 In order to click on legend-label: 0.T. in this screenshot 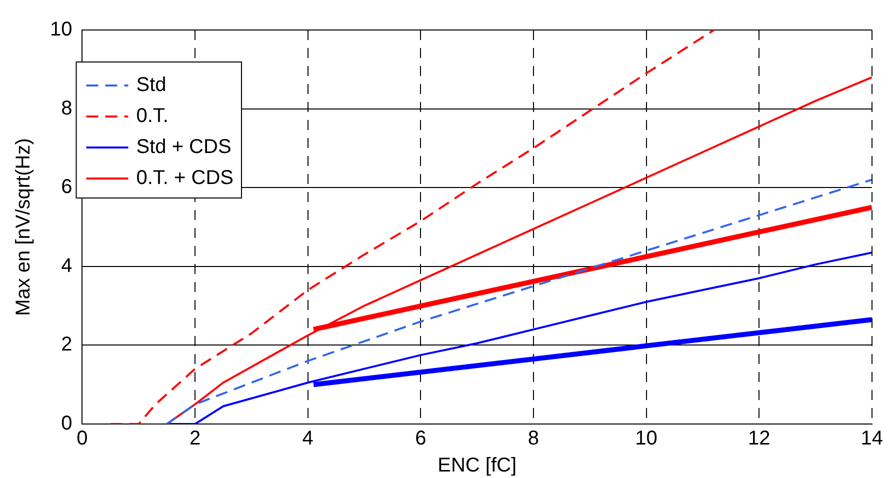, I will do `click(152, 116)`.